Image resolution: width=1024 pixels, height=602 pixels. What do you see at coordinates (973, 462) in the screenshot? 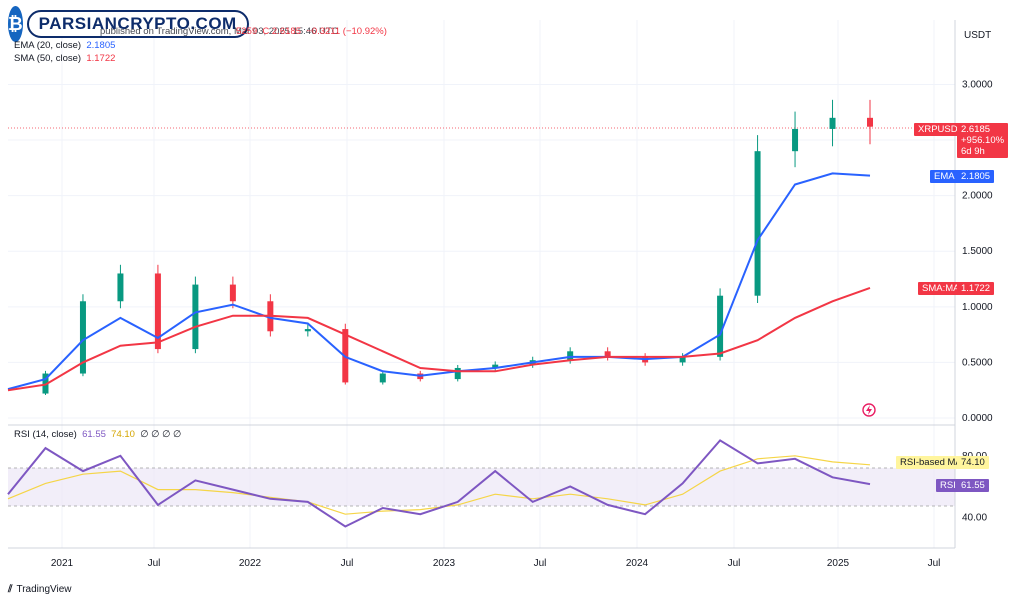
I see `rsi-ma-pill-value: 74.10` at bounding box center [973, 462].